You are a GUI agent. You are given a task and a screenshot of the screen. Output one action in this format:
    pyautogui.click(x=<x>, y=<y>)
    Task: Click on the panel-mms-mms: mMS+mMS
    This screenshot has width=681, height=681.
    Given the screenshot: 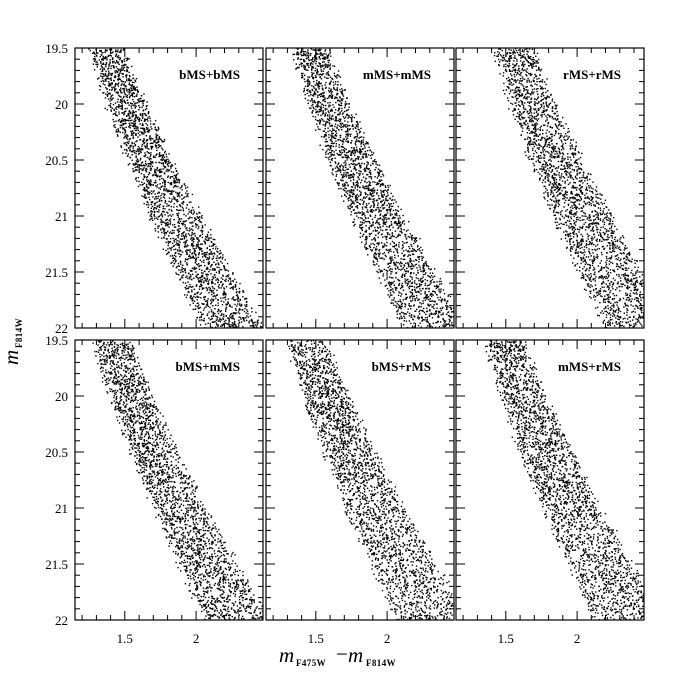 What is the action you would take?
    pyautogui.click(x=360, y=189)
    